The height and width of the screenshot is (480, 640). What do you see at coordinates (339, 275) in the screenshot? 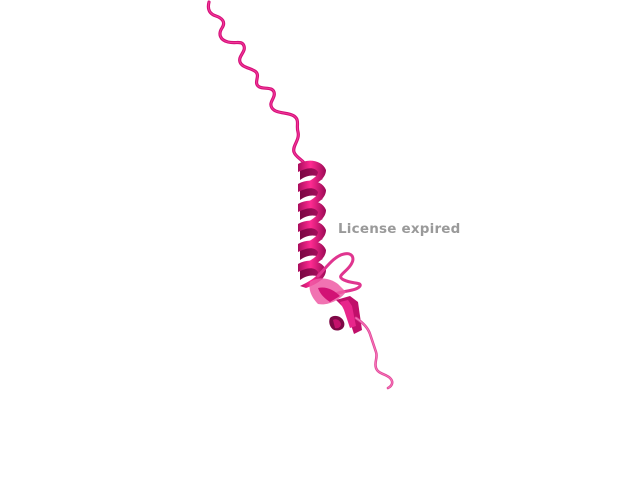
I see `loop-region` at bounding box center [339, 275].